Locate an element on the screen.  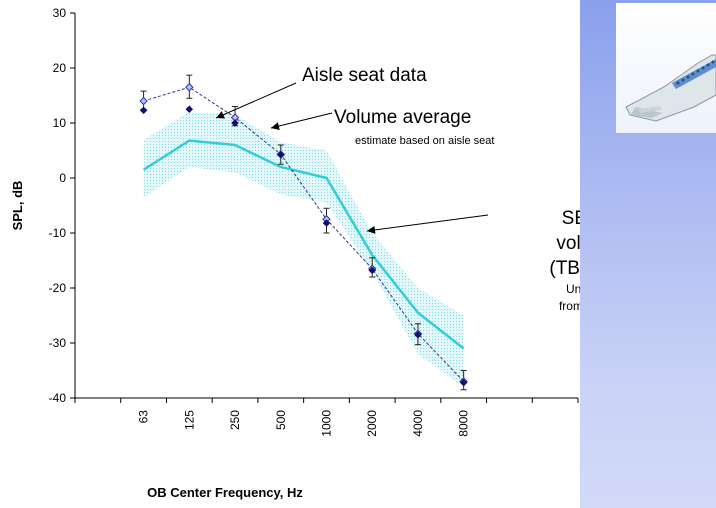
y-tick-label: 30 is located at coordinates (60, 13).